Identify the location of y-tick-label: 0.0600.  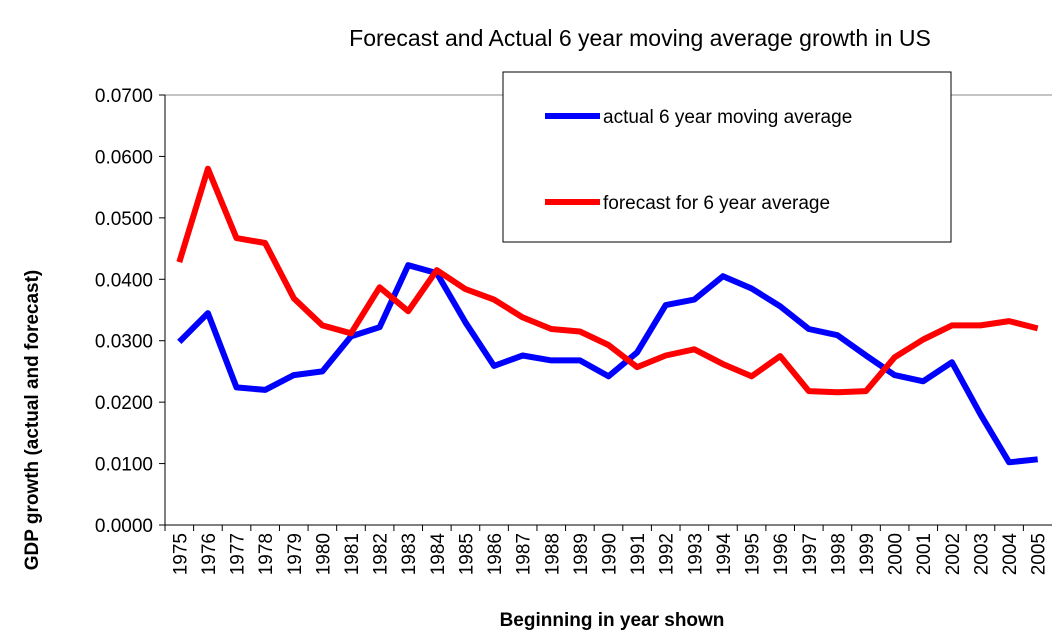
(124, 157).